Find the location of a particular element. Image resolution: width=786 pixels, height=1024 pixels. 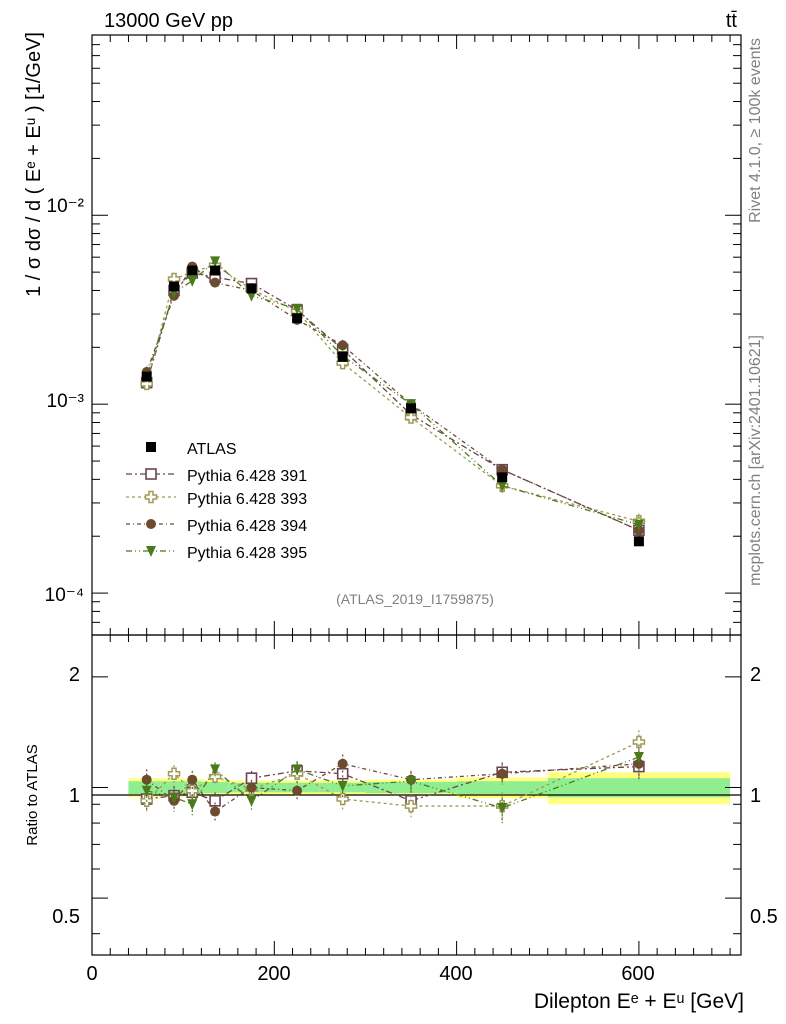

legend-marker-p395 is located at coordinates (151, 551).